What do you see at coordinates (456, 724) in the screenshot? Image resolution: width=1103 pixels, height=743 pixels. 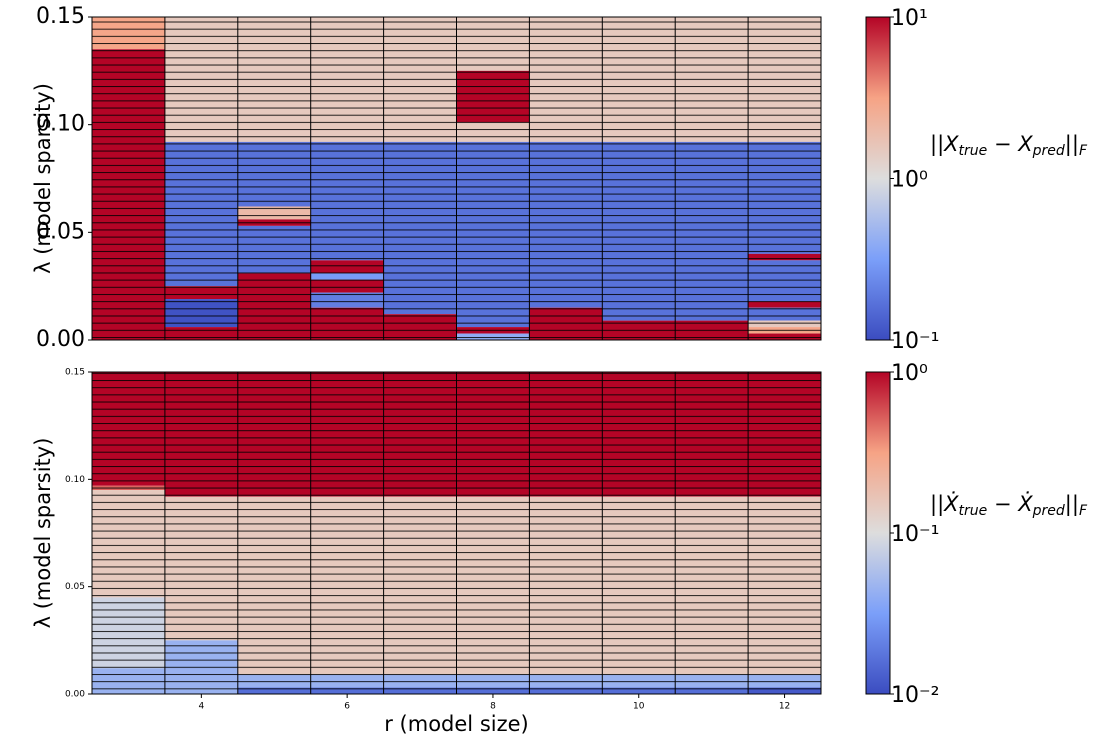 I see `x-axis-label: r (model size)` at bounding box center [456, 724].